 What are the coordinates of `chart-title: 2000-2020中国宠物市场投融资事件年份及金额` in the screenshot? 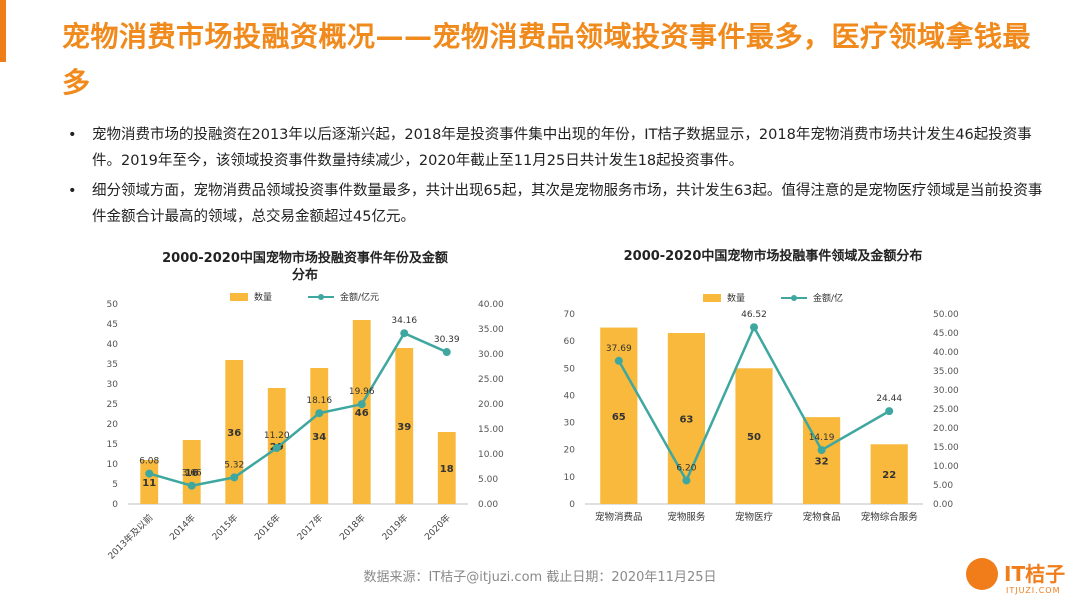 It's located at (305, 258).